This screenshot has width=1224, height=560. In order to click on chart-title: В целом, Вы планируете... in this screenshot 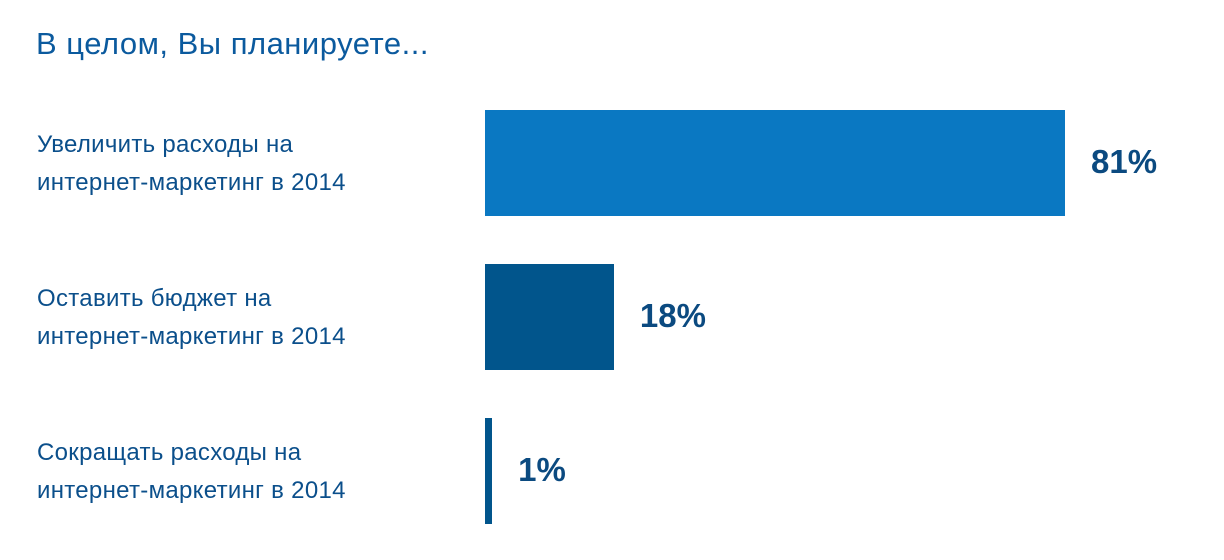, I will do `click(232, 43)`.